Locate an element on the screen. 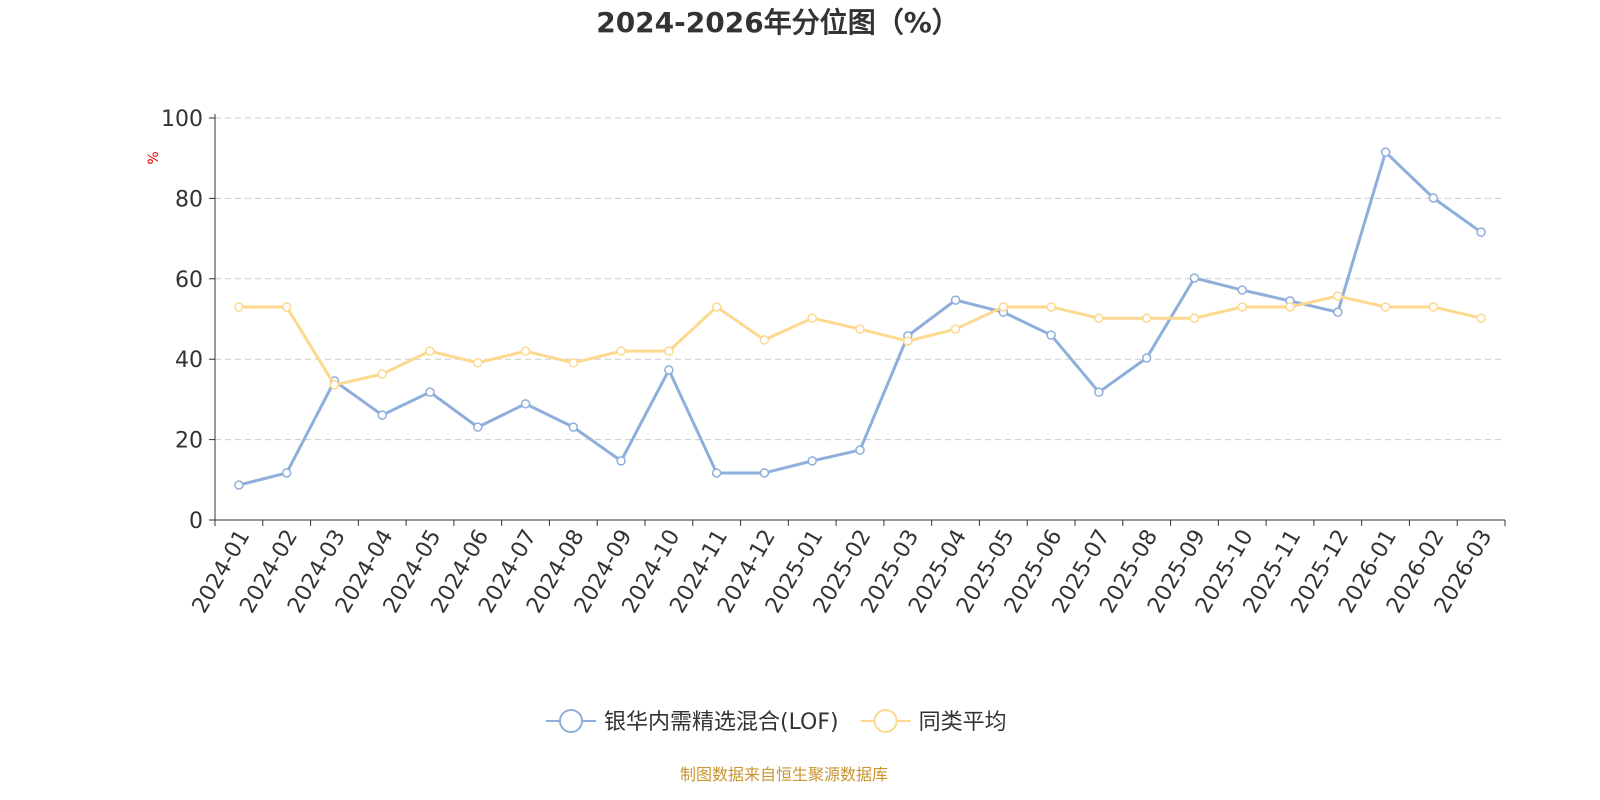 The width and height of the screenshot is (1600, 800). y-tick-label: 60 is located at coordinates (189, 280).